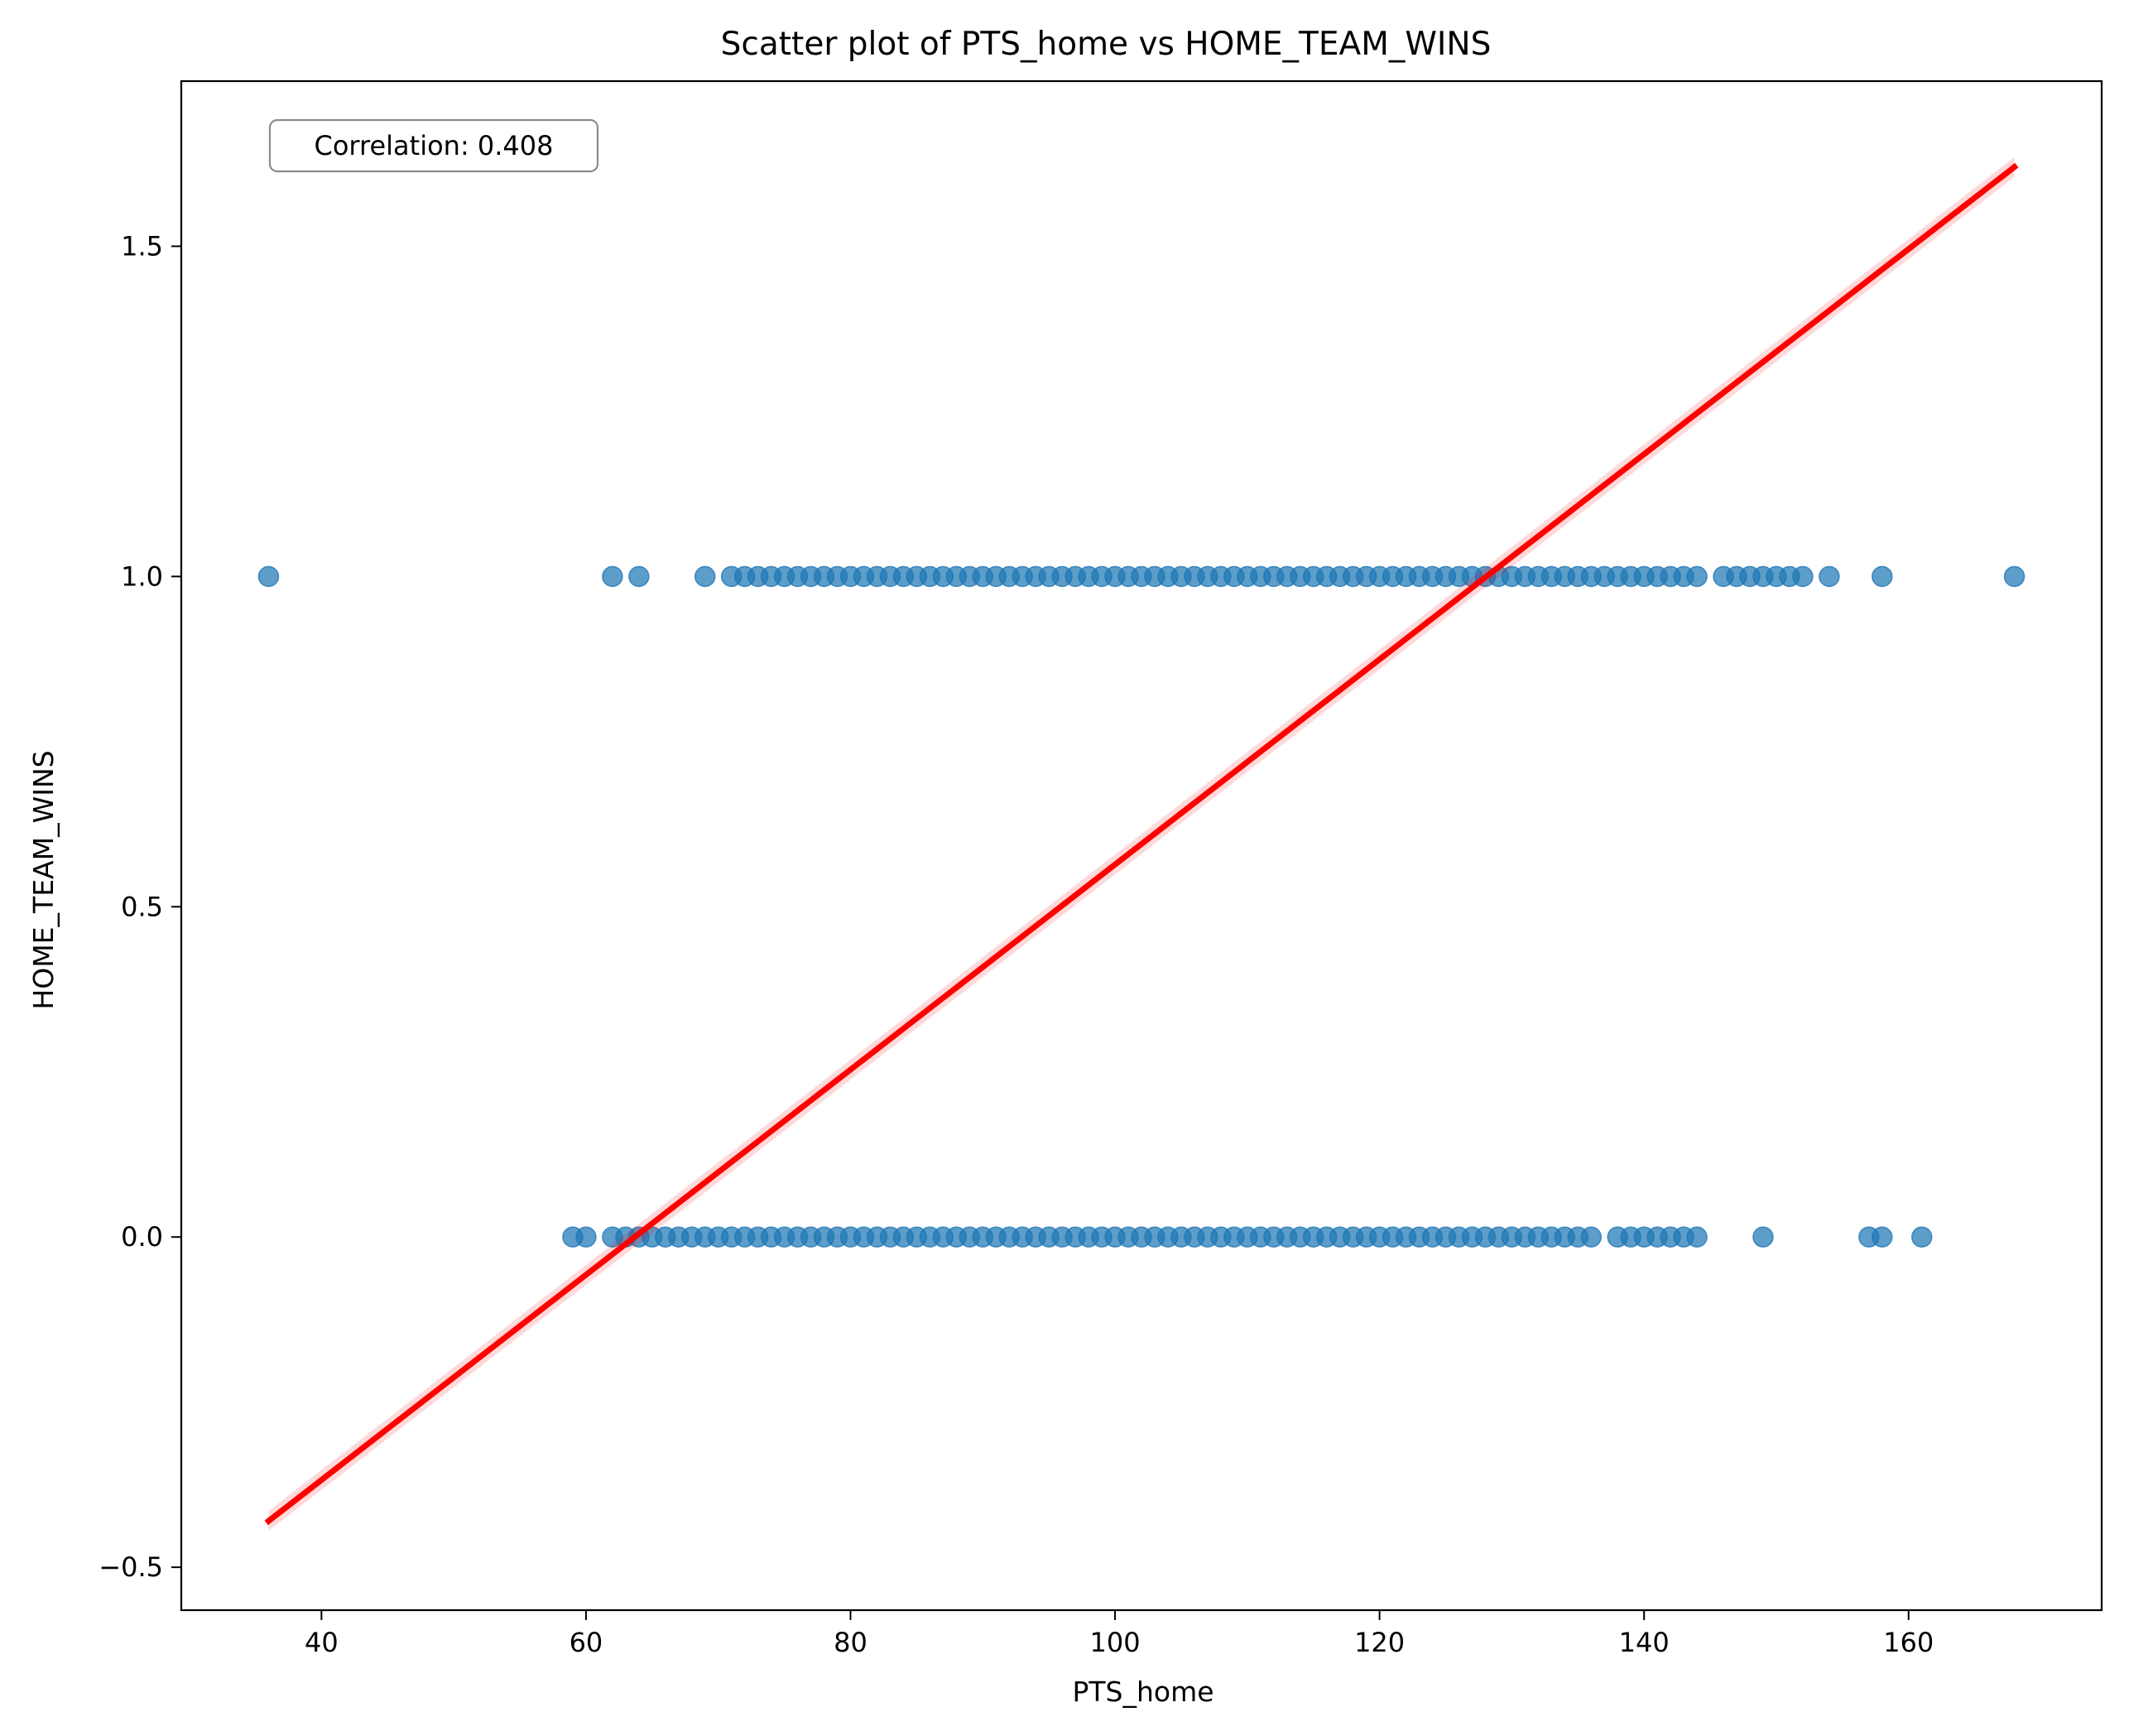 The image size is (2129, 1736). I want to click on y-tick-label: −0.5, so click(131, 1567).